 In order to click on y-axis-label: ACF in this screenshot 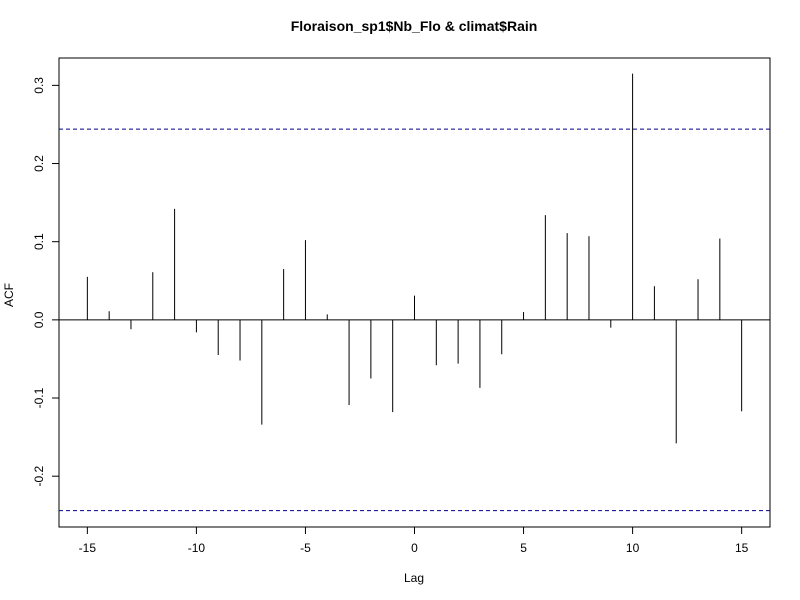, I will do `click(9, 295)`.